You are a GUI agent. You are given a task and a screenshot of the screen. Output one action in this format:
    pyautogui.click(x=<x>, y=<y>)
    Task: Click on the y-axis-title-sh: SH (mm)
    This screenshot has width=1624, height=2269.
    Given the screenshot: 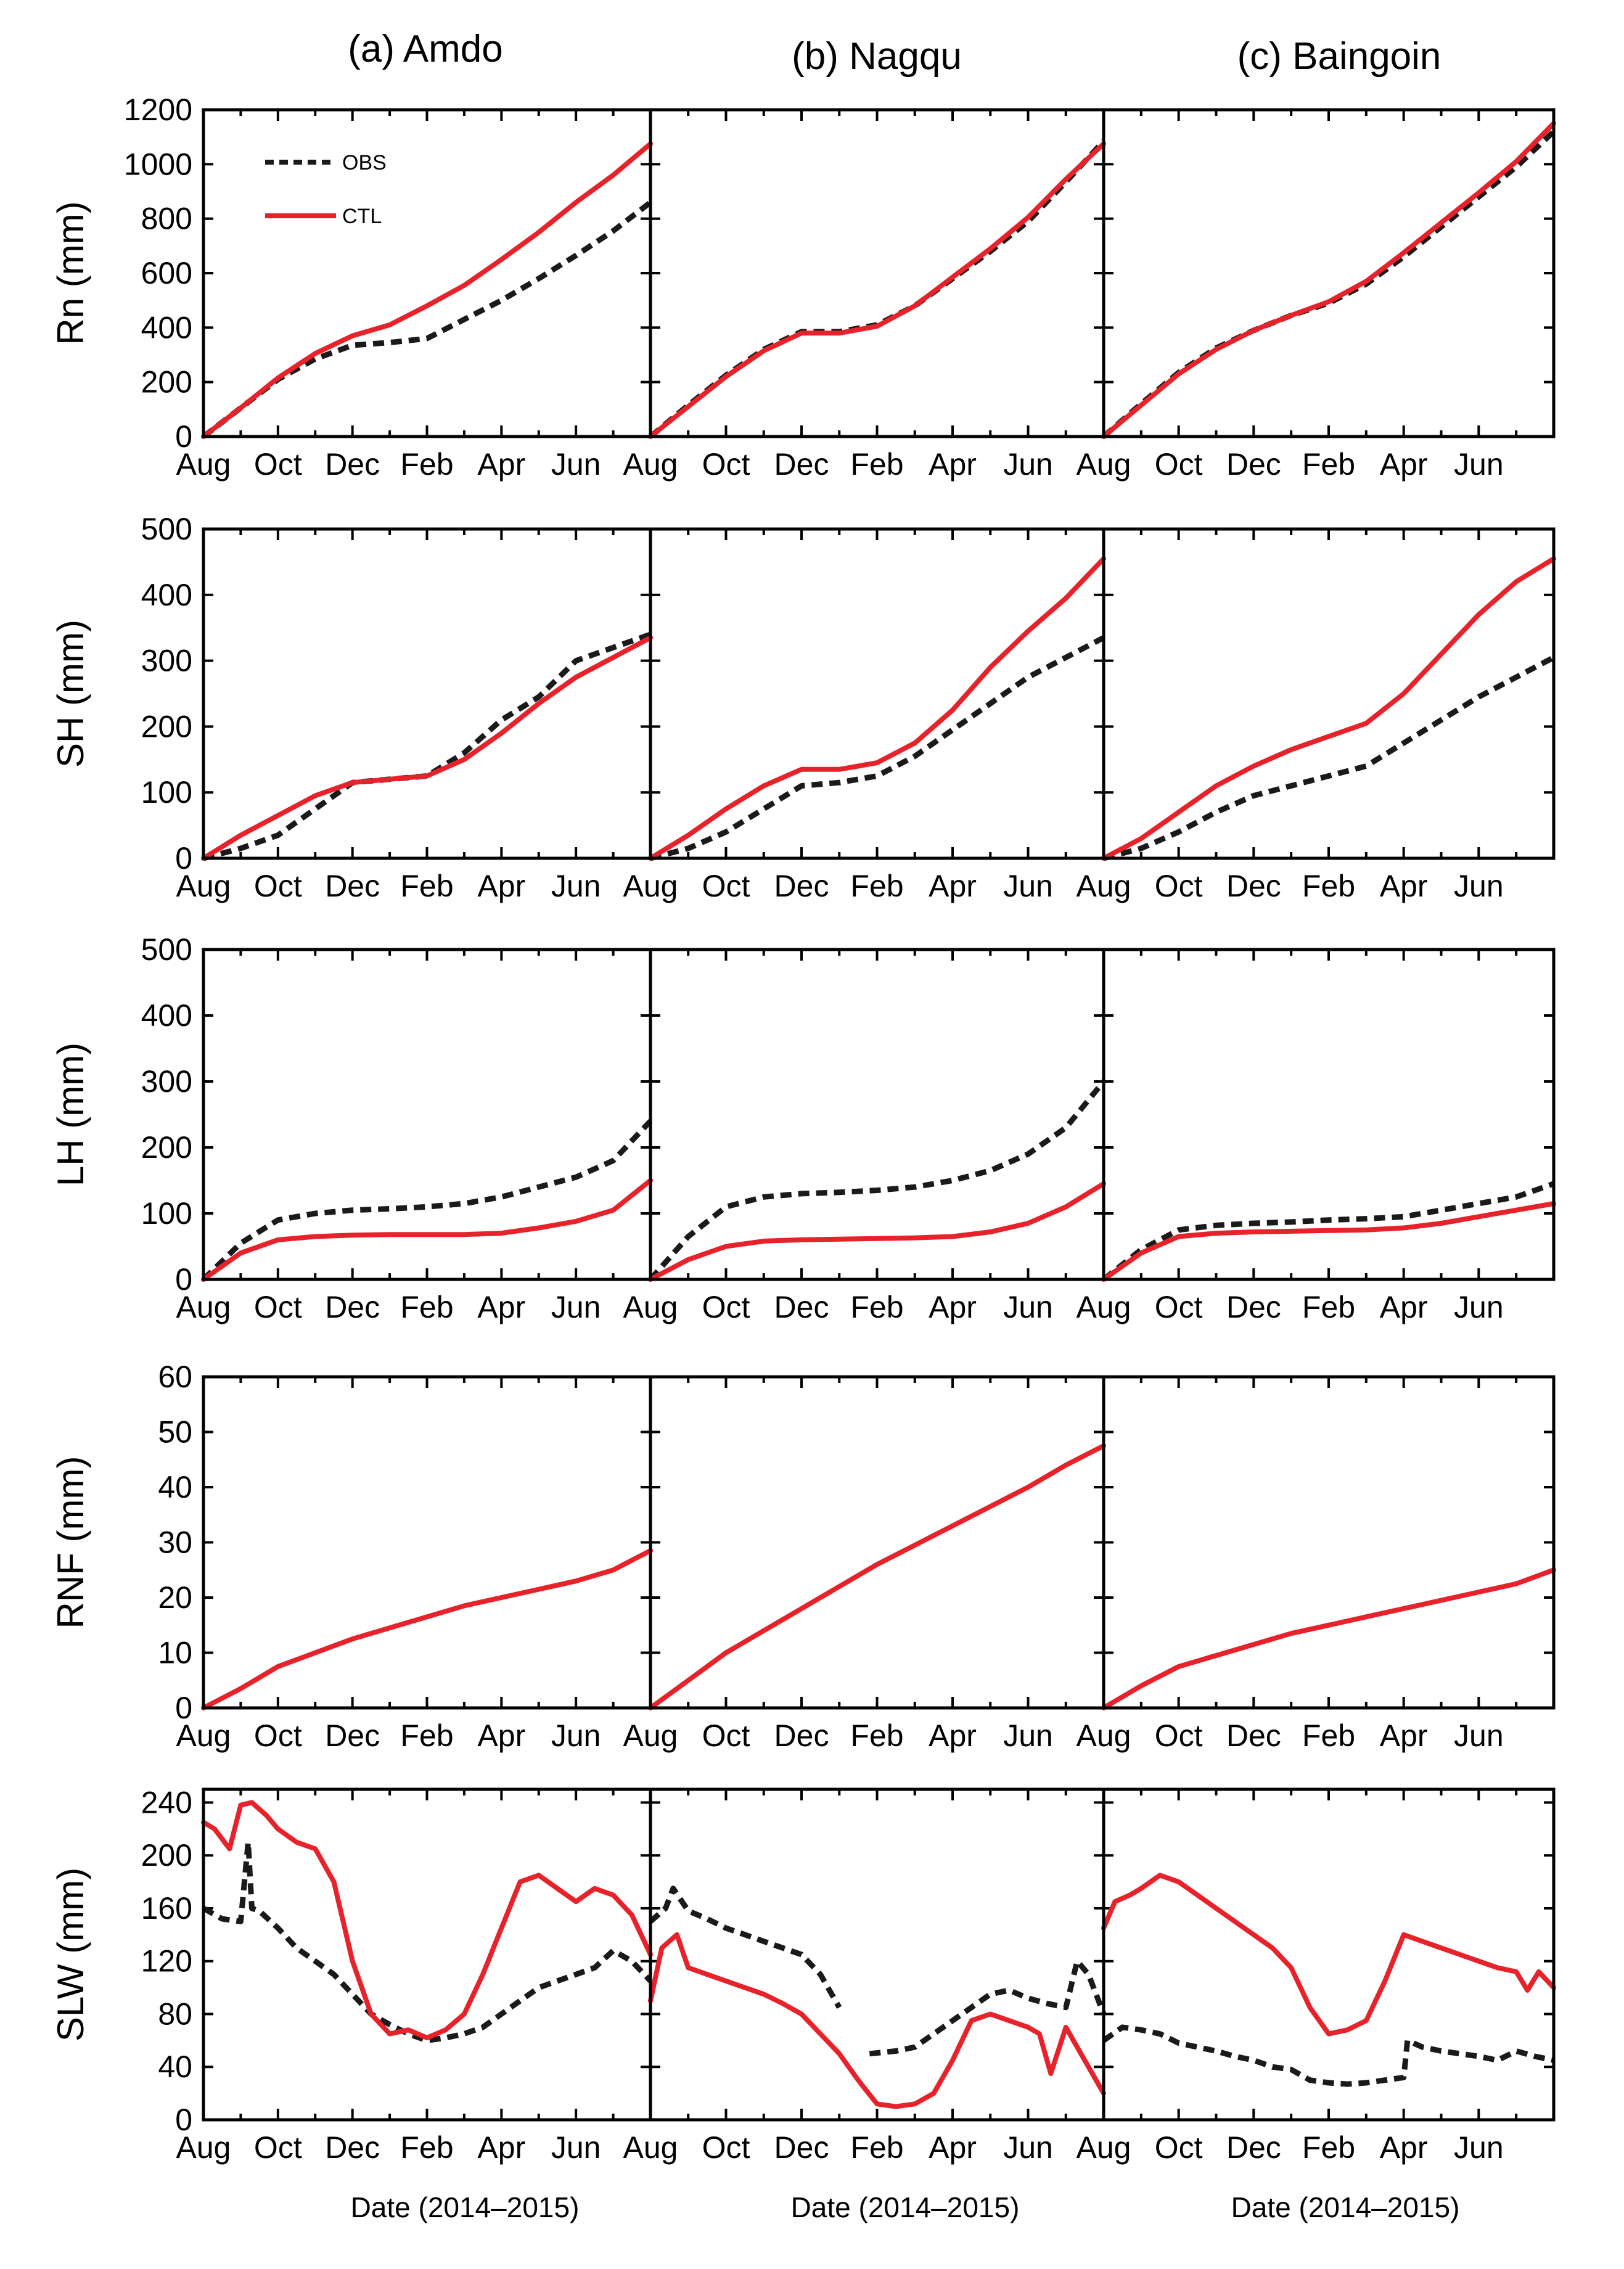 What is the action you would take?
    pyautogui.click(x=70, y=694)
    